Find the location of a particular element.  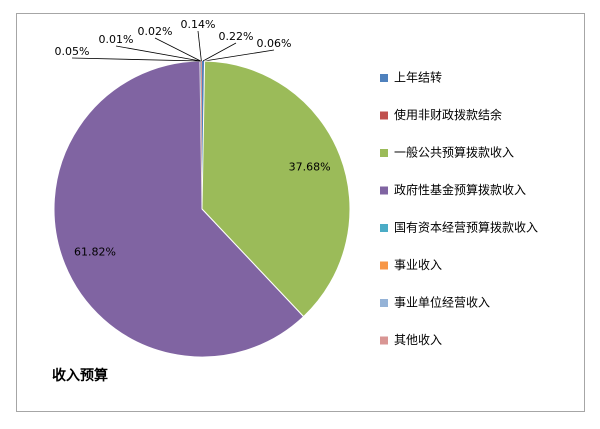

legend-label: 其他收入 is located at coordinates (418, 340).